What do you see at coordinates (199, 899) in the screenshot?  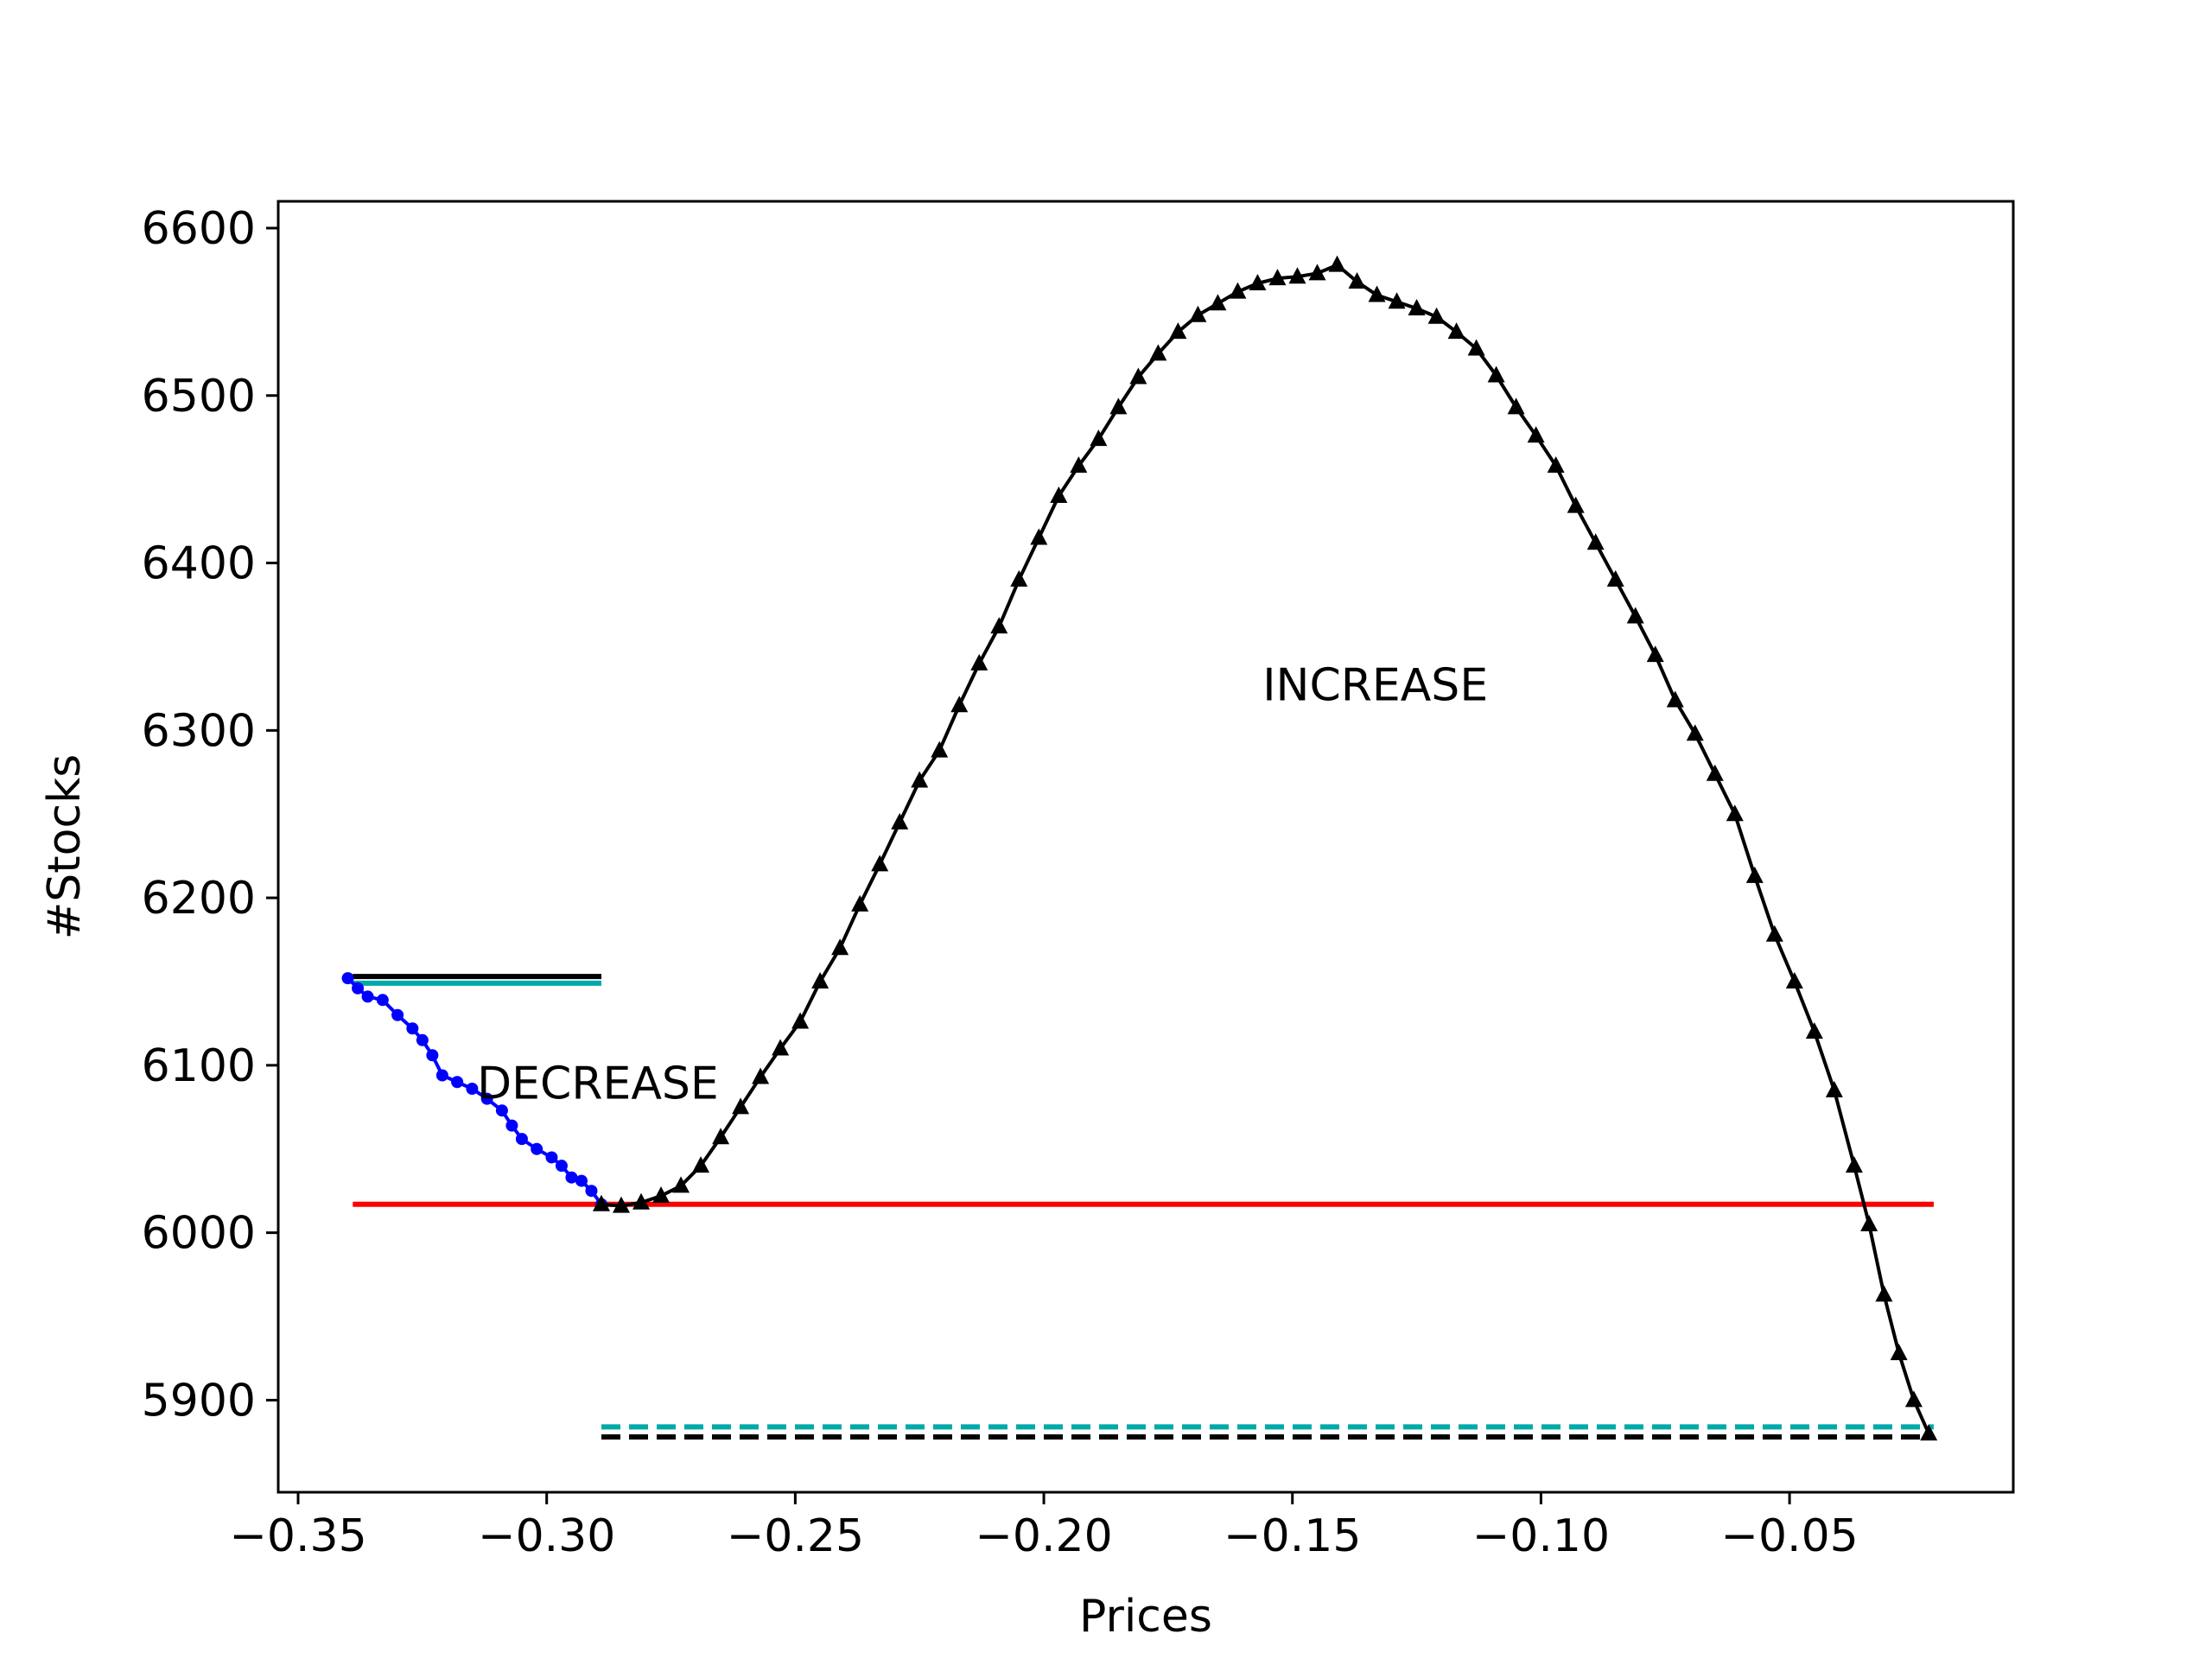 I see `y-tick-label: 6200` at bounding box center [199, 899].